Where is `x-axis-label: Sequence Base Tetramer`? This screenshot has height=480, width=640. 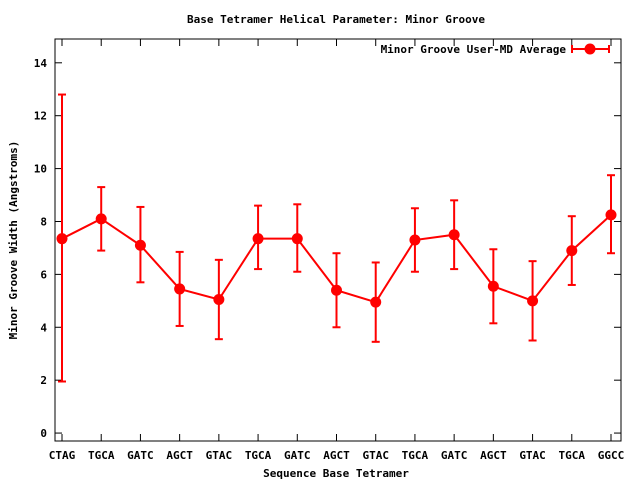
x-axis-label: Sequence Base Tetramer is located at coordinates (336, 473).